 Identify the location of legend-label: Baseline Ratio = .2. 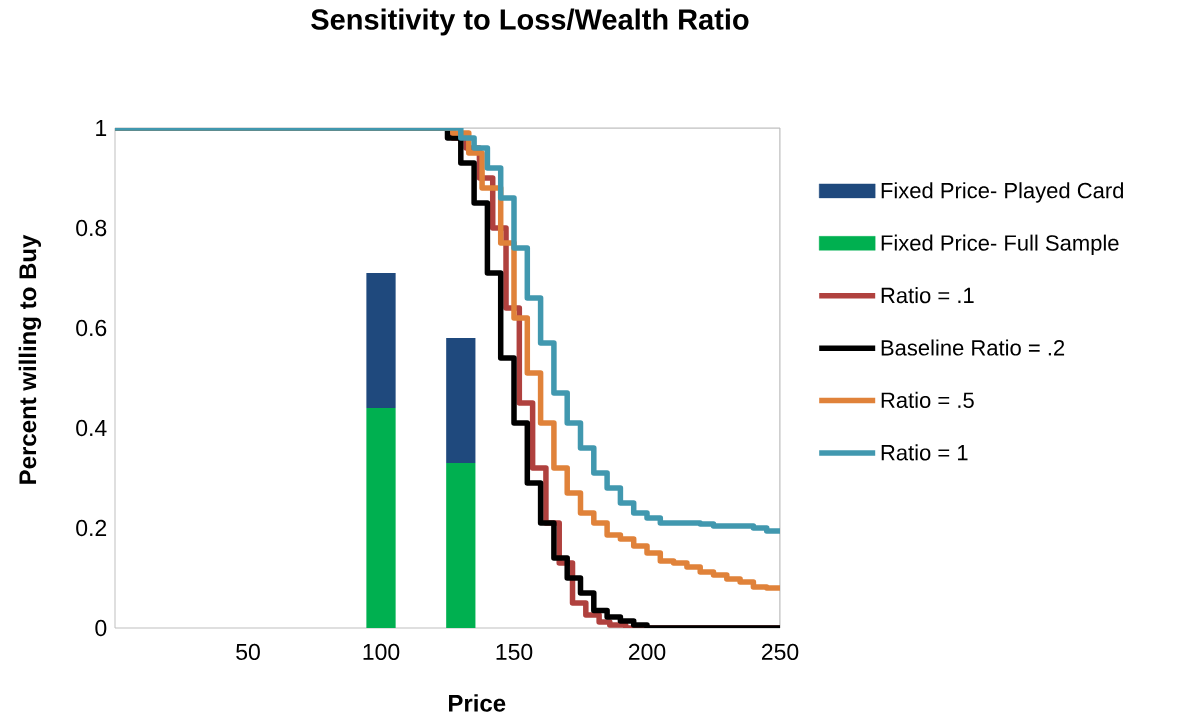
(973, 347).